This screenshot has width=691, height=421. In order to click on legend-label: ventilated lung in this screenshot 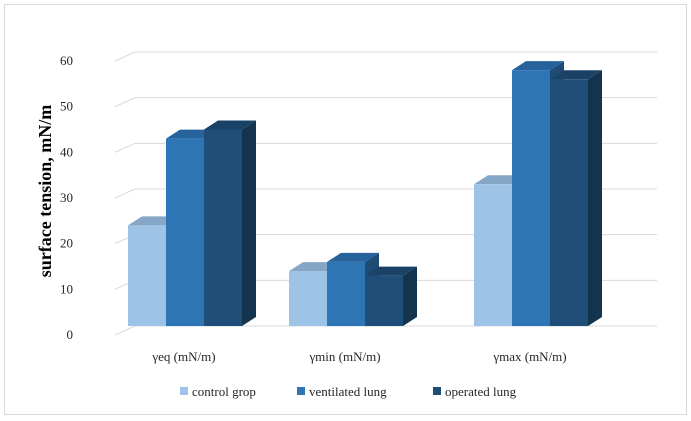, I will do `click(348, 391)`.